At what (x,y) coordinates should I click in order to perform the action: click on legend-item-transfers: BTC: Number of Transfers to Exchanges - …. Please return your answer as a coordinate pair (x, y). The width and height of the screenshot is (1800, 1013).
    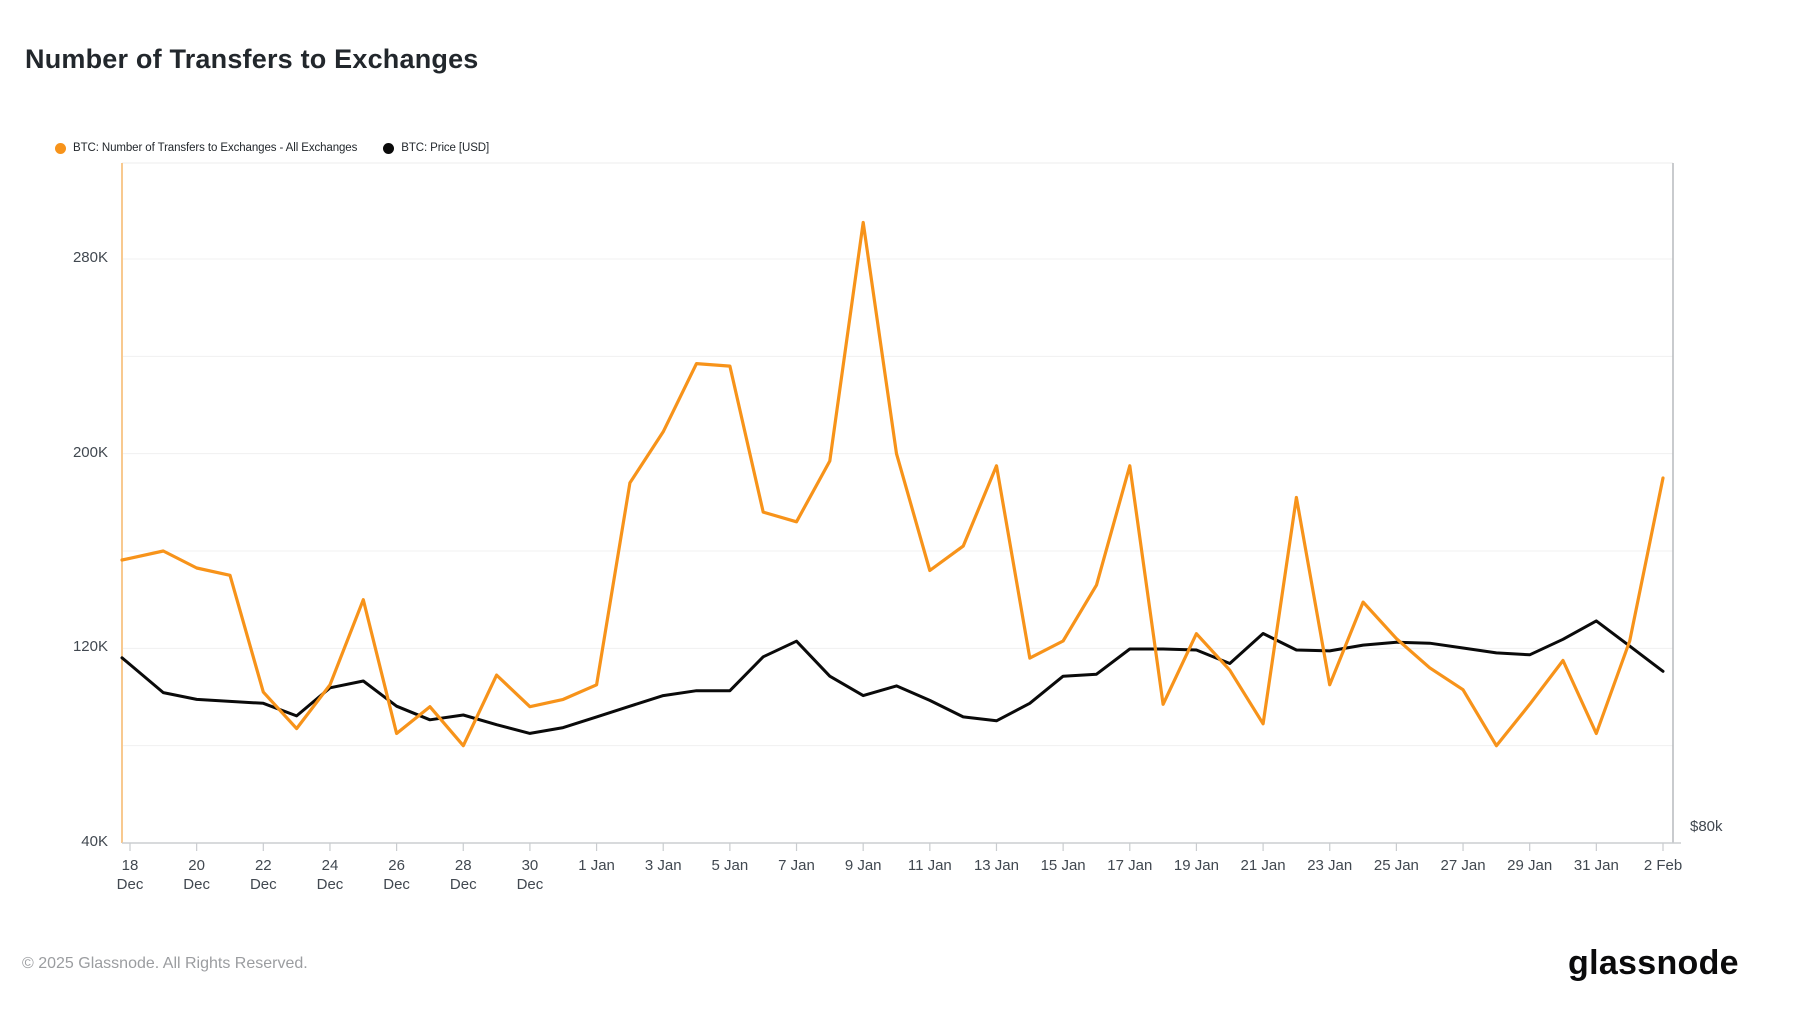
    Looking at the image, I should click on (206, 148).